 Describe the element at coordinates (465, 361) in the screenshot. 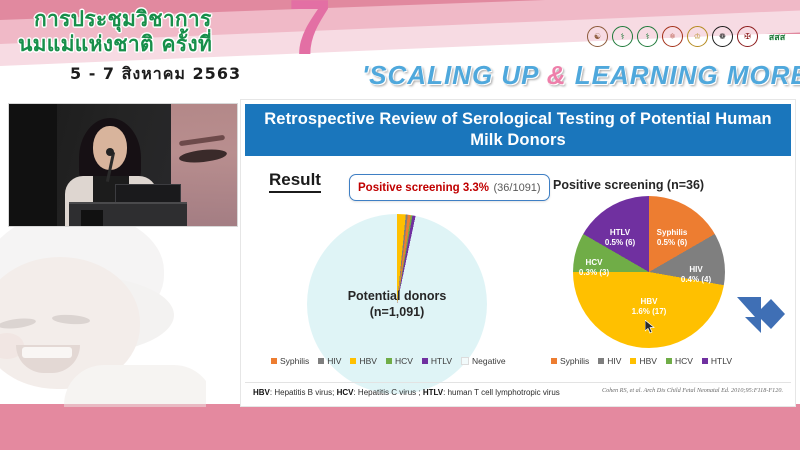

I see `legend-swatch-negative` at that location.